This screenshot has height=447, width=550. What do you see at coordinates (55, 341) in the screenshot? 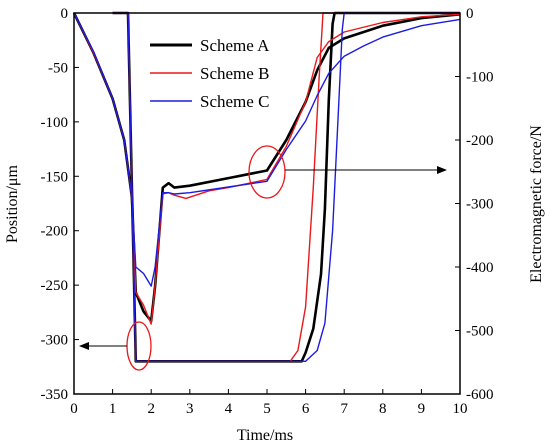
I see `y-left-tick-label: -300` at bounding box center [55, 341].